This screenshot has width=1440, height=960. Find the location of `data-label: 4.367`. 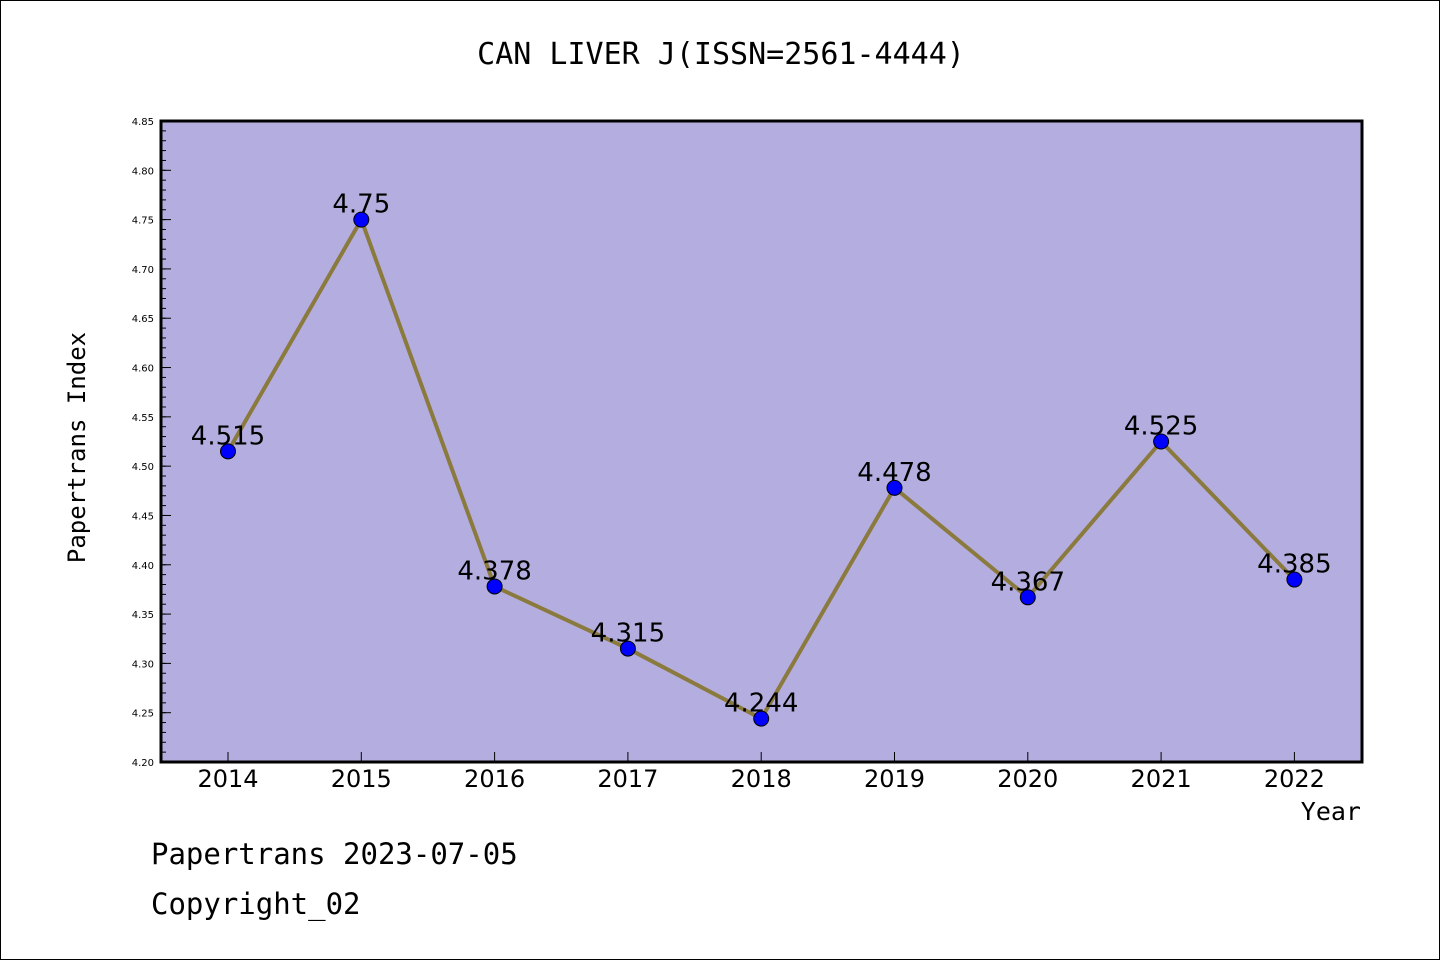

data-label: 4.367 is located at coordinates (1028, 582).